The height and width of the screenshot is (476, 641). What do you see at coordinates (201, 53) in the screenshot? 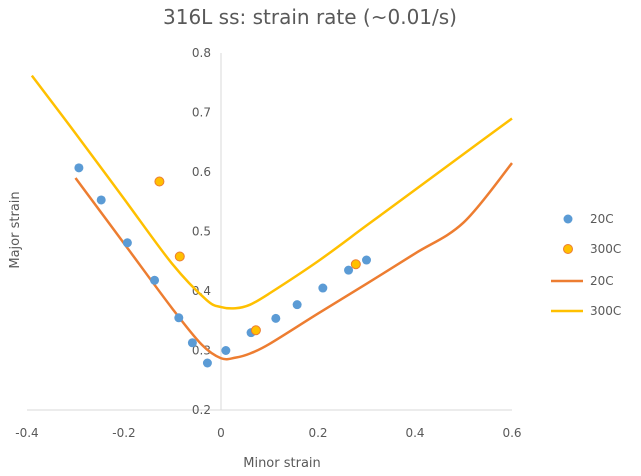
I see `y-tick-label: 0.8` at bounding box center [201, 53].